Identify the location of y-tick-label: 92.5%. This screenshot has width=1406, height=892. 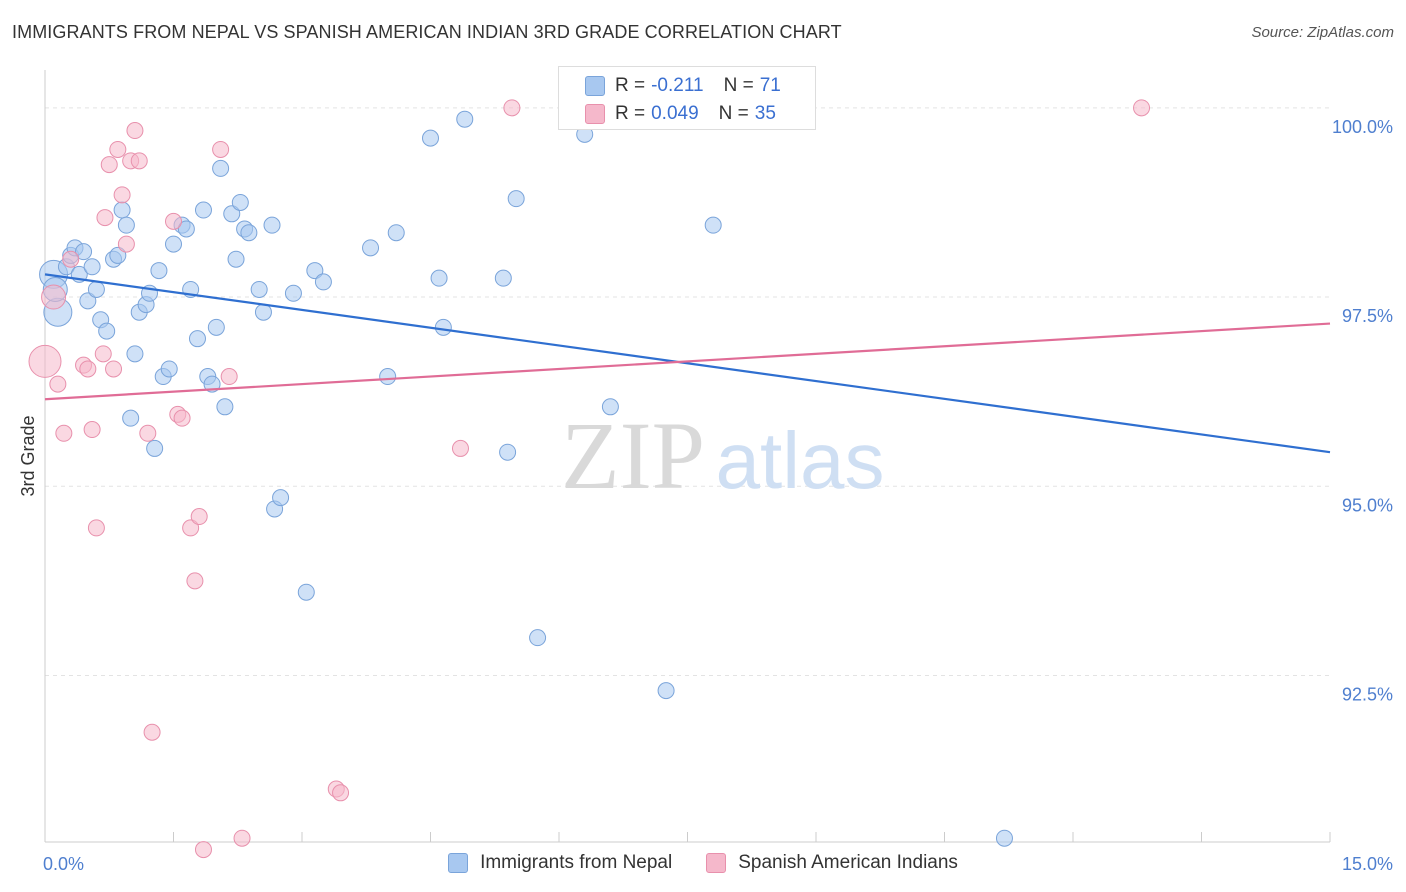
(1367, 694).